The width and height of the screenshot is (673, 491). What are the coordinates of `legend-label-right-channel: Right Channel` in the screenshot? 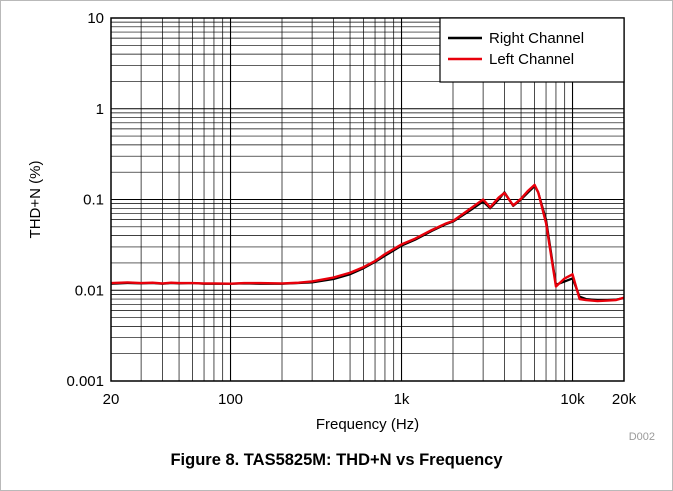 It's located at (536, 38).